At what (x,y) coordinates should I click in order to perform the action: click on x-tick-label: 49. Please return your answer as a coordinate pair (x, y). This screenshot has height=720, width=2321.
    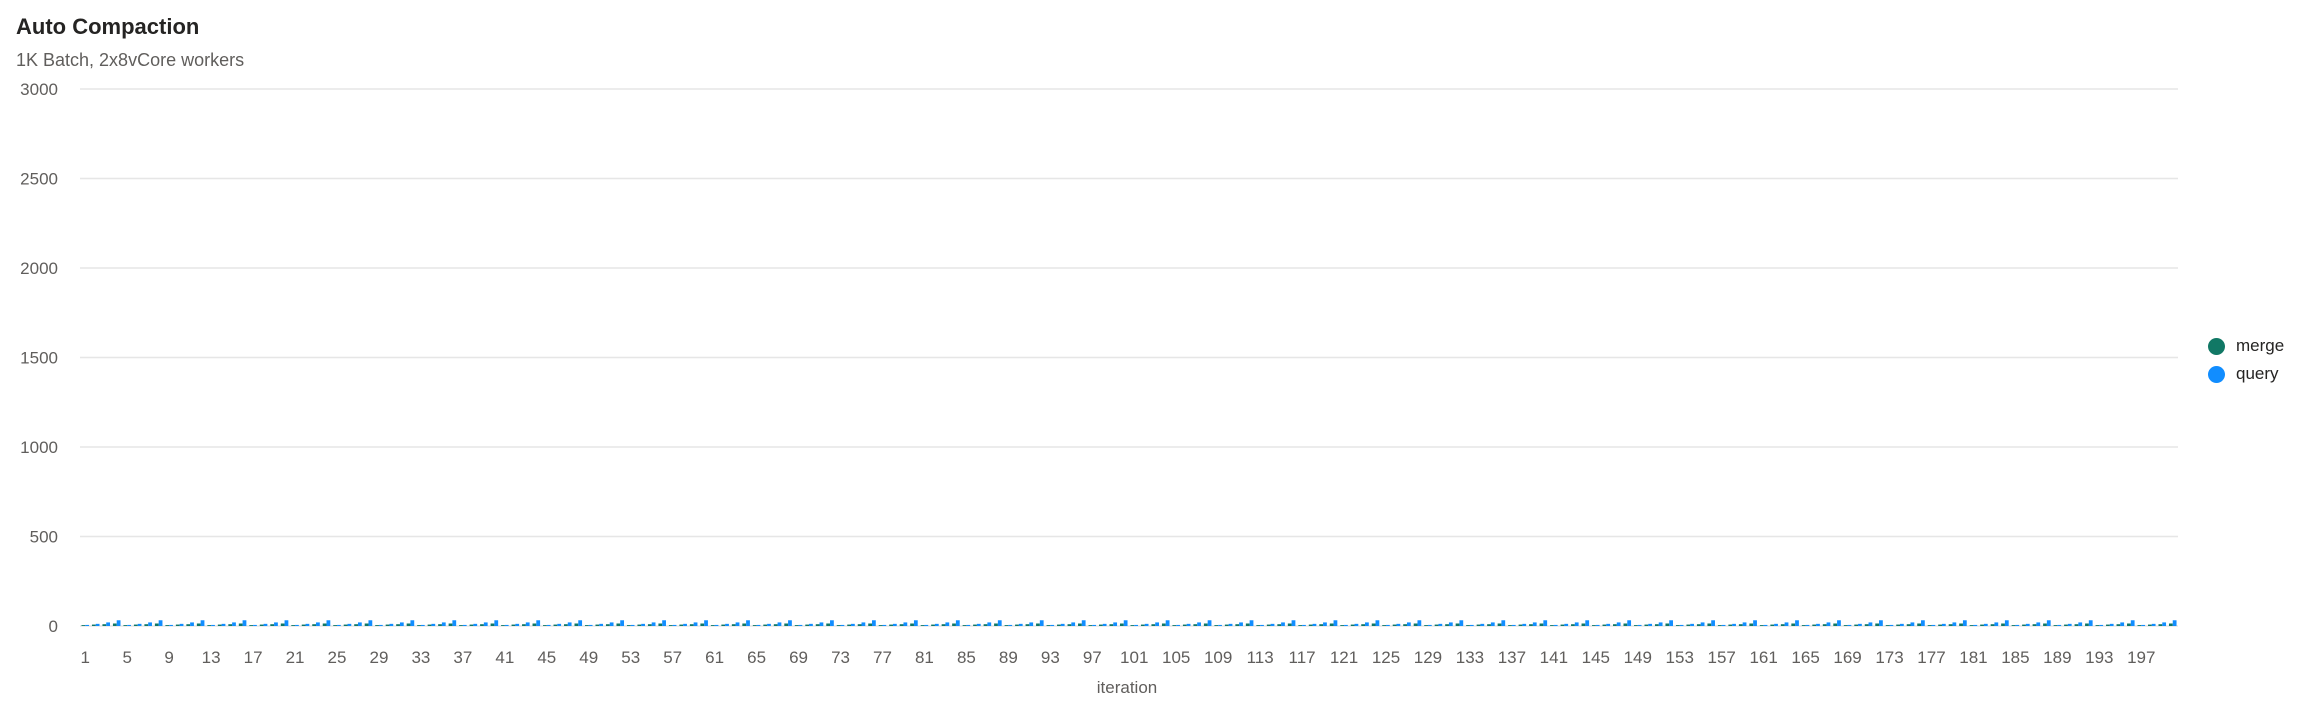
    Looking at the image, I should click on (588, 657).